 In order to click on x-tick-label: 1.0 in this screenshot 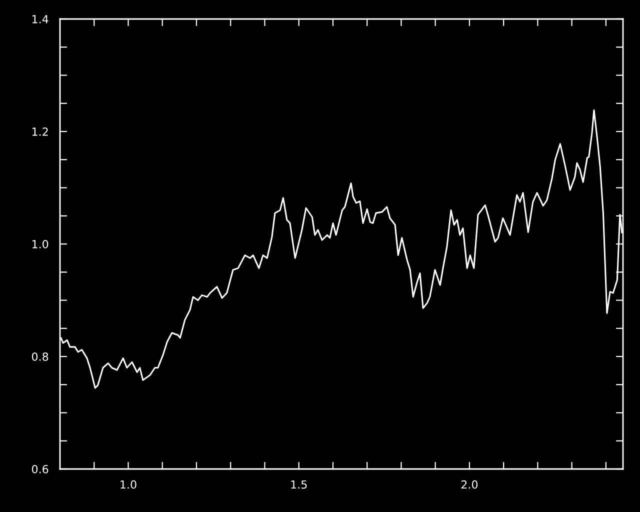, I will do `click(128, 484)`.